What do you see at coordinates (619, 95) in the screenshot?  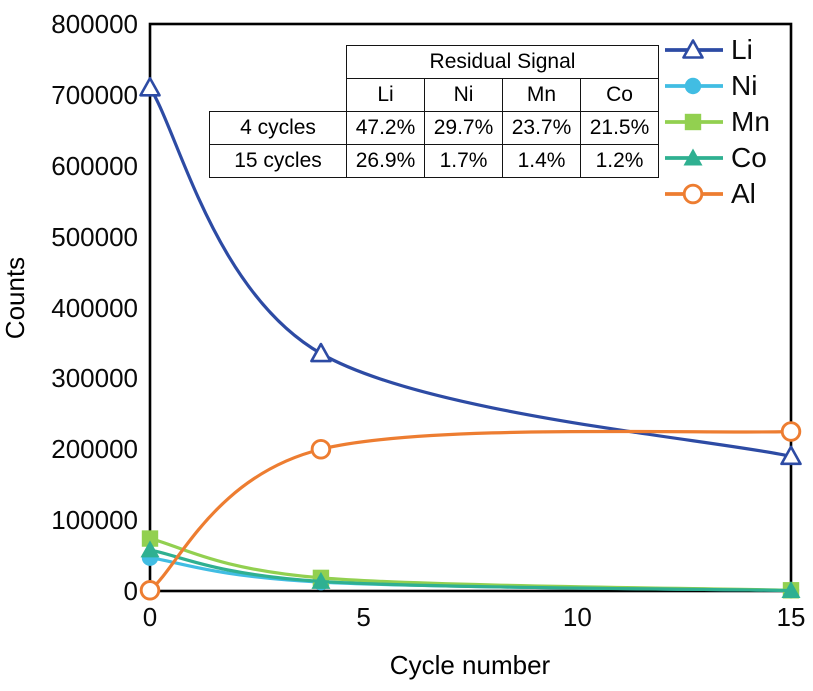 I see `table-col-header-co: Co` at bounding box center [619, 95].